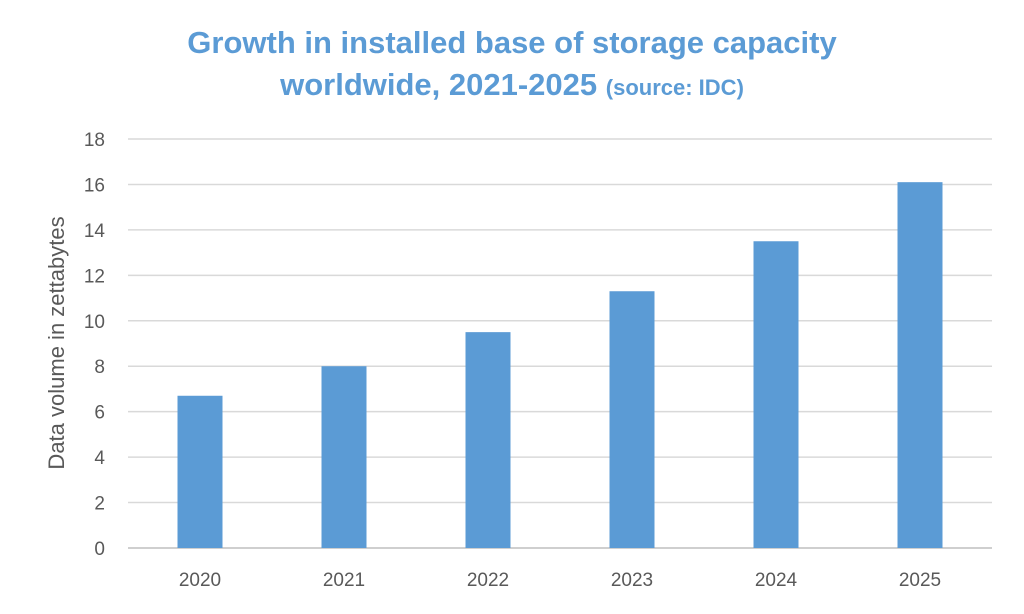 This screenshot has width=1024, height=614. I want to click on bar-2020, so click(200, 471).